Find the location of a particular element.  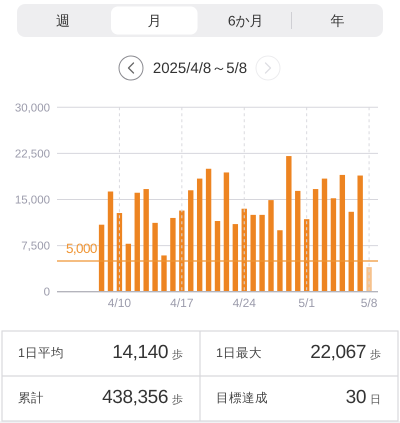

x-tick-label: 4/24 is located at coordinates (244, 303).